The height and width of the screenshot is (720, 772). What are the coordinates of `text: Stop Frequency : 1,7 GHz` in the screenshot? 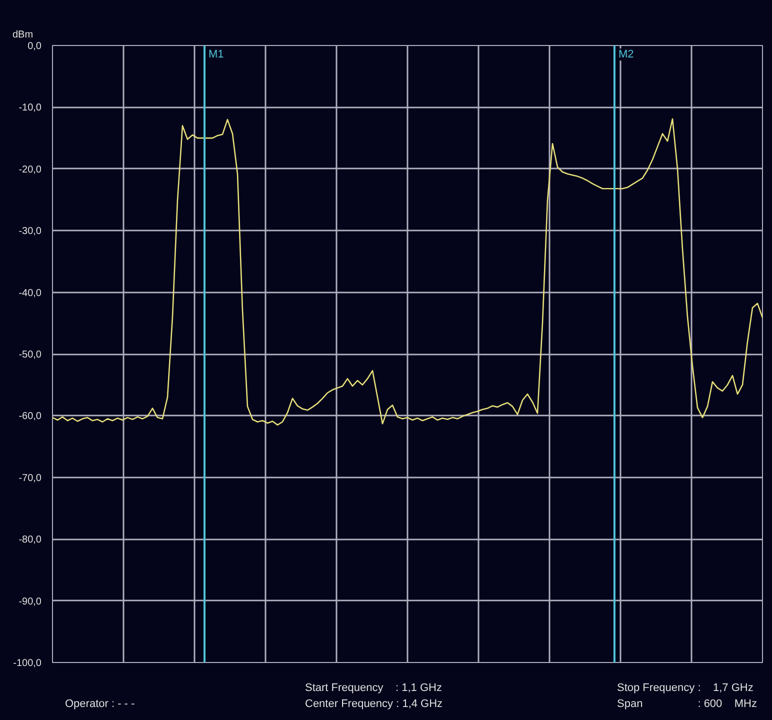 It's located at (685, 688).